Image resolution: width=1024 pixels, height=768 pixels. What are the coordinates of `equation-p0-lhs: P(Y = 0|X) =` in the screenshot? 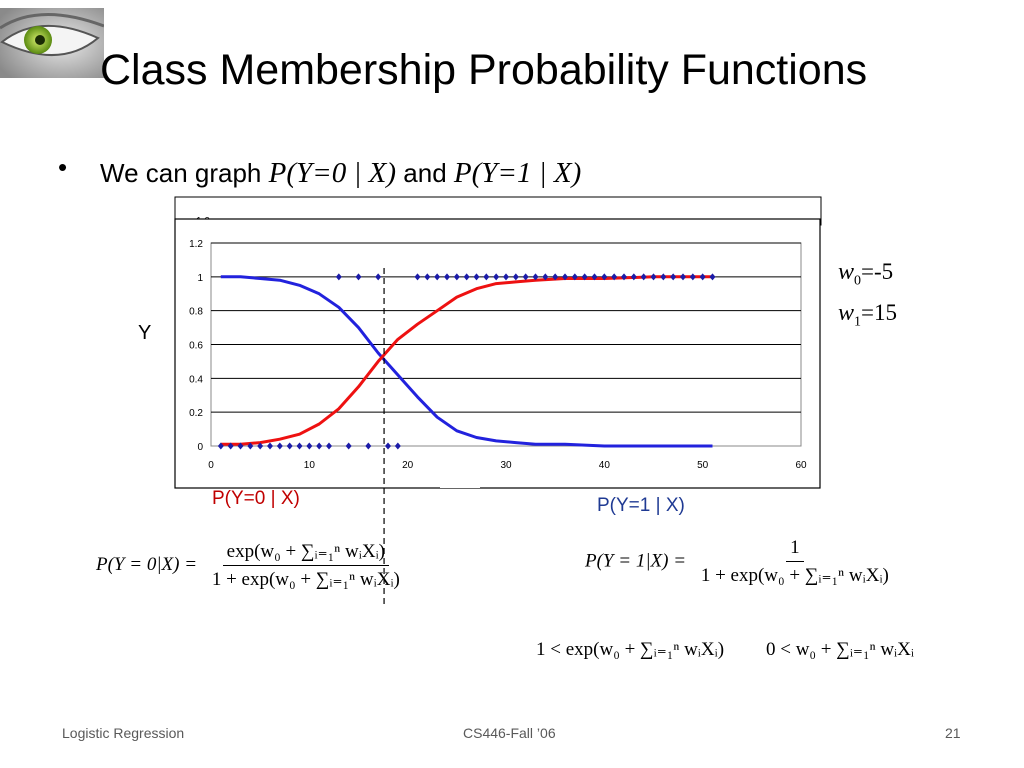 It's located at (147, 564).